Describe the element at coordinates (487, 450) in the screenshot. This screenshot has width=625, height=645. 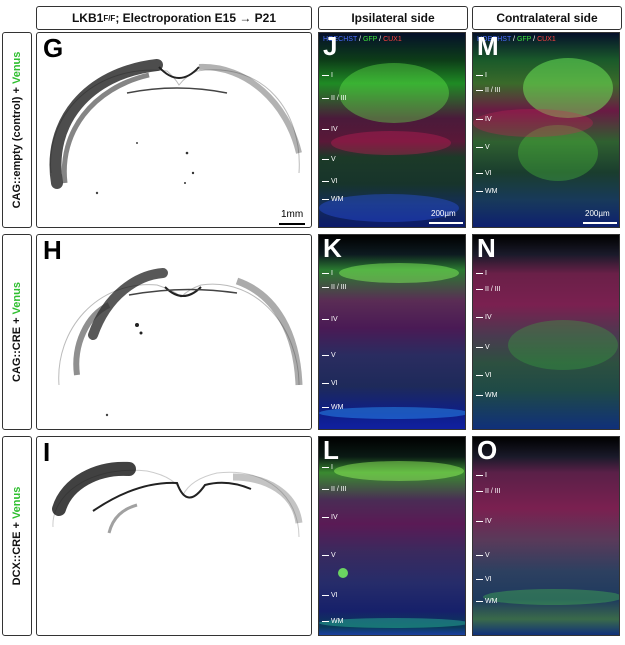
I see `panel-label-o: O` at that location.